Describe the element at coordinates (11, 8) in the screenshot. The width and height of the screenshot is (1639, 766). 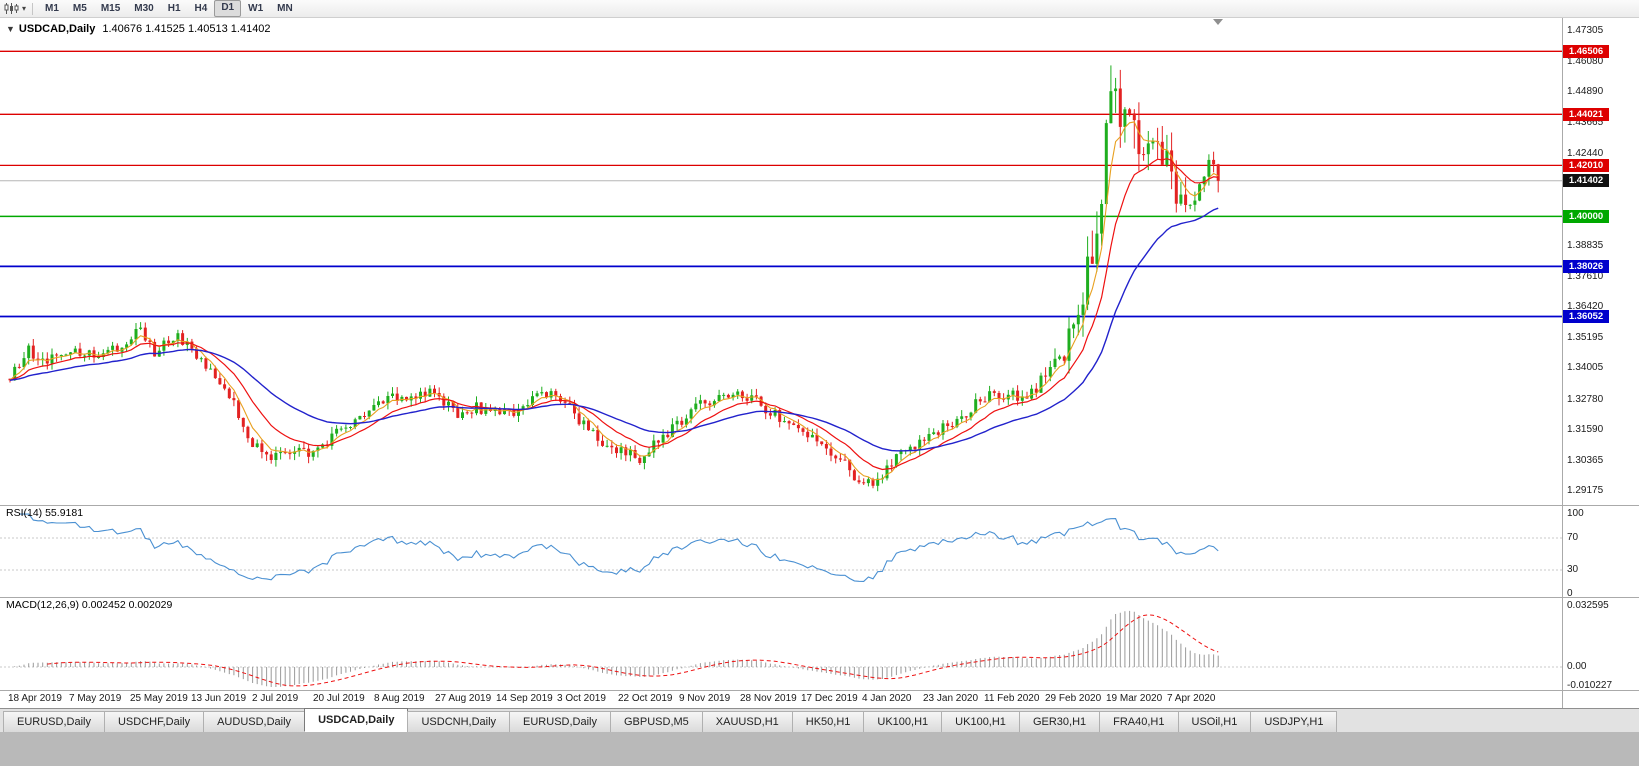
I see `chart-type-icon` at that location.